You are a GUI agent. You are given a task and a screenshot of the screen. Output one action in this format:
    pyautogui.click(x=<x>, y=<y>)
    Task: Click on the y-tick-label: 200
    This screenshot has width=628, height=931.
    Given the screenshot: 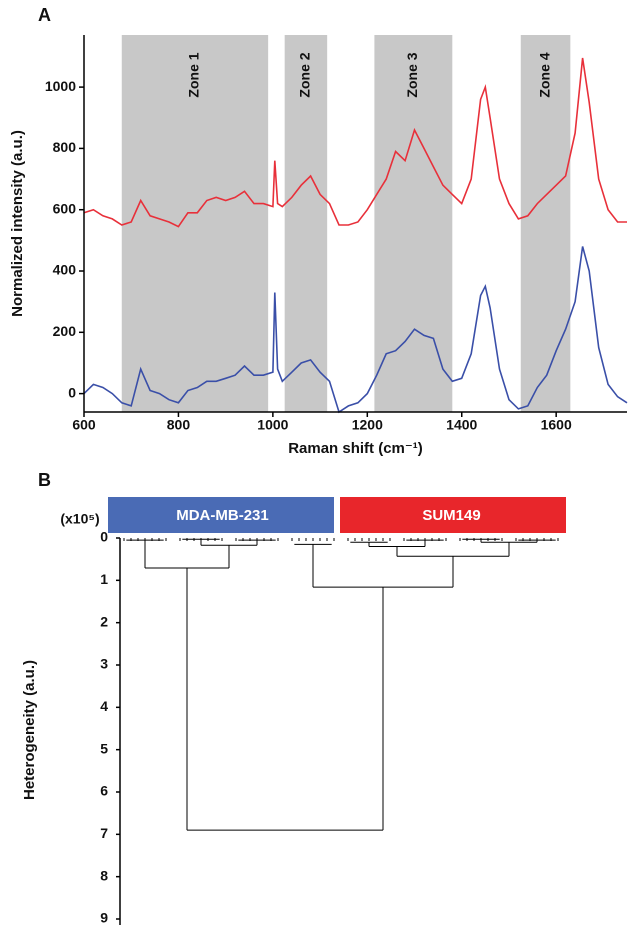 What is the action you would take?
    pyautogui.click(x=65, y=331)
    